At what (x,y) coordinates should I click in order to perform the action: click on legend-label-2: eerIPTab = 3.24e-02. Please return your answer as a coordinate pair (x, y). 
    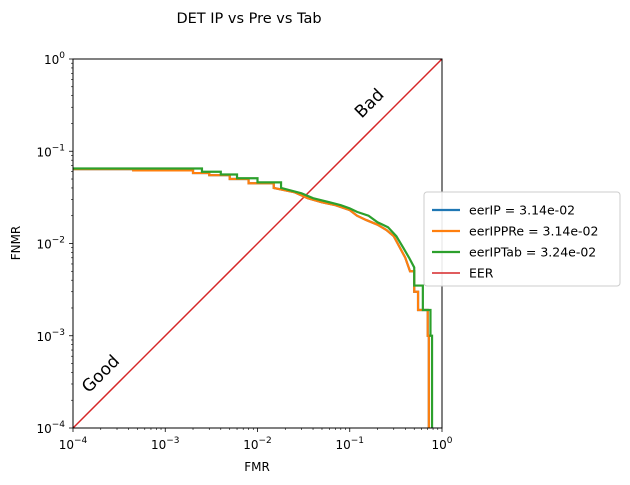
    Looking at the image, I should click on (532, 252).